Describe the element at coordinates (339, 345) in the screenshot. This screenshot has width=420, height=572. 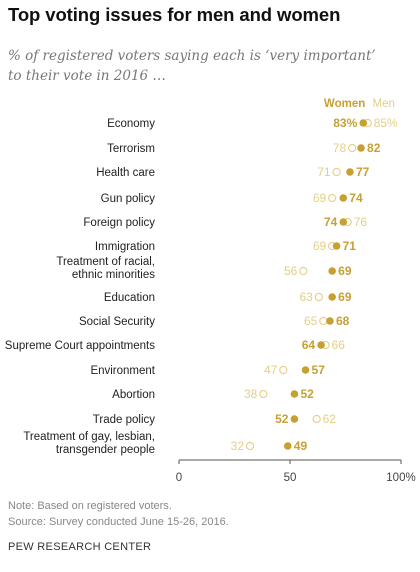
I see `men-value-label: 66` at that location.